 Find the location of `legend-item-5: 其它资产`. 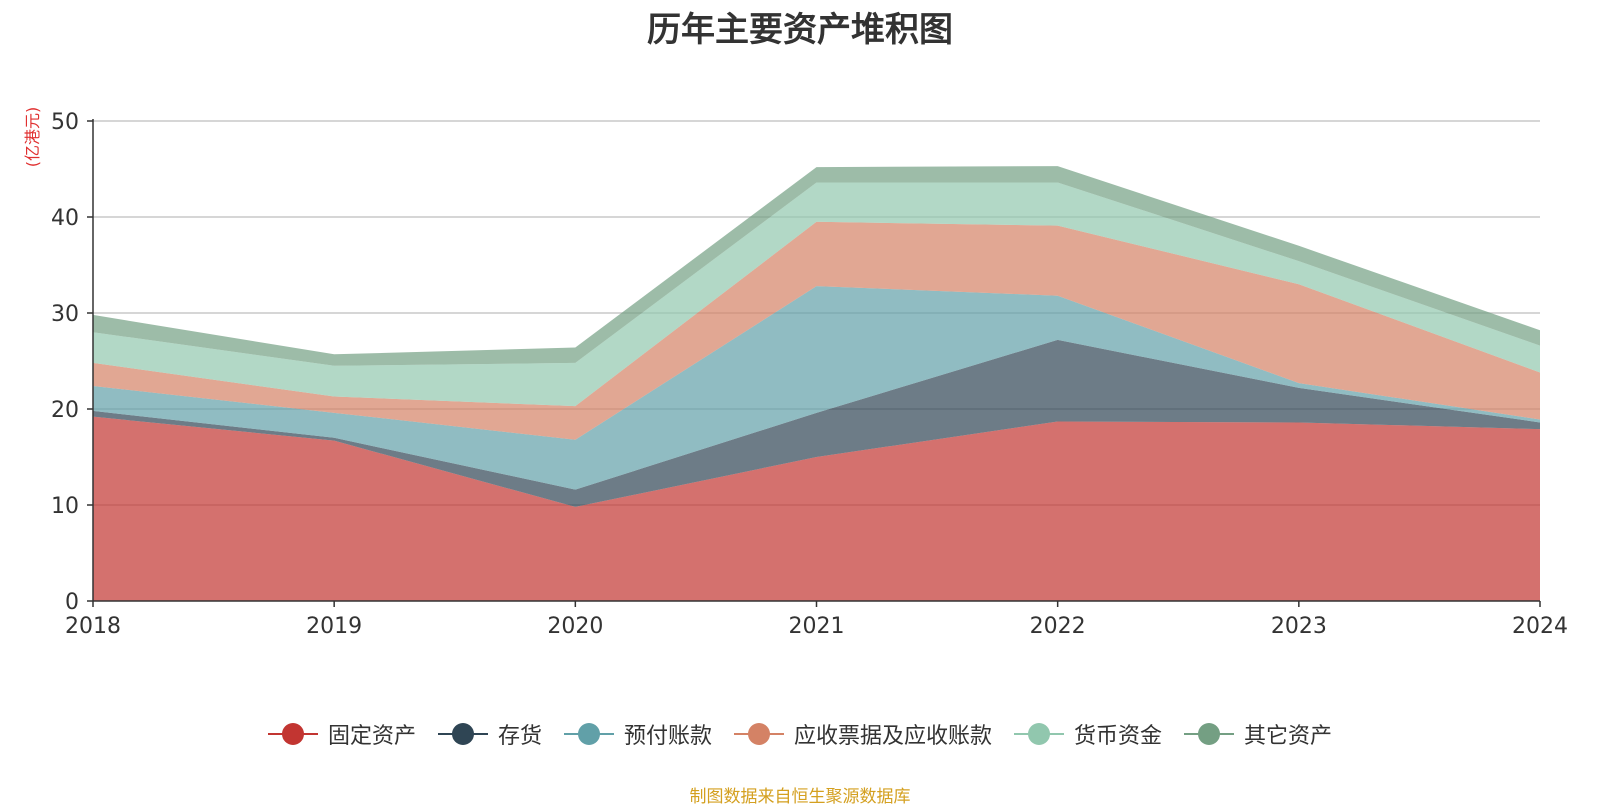

legend-item-5: 其它资产 is located at coordinates (1258, 734).